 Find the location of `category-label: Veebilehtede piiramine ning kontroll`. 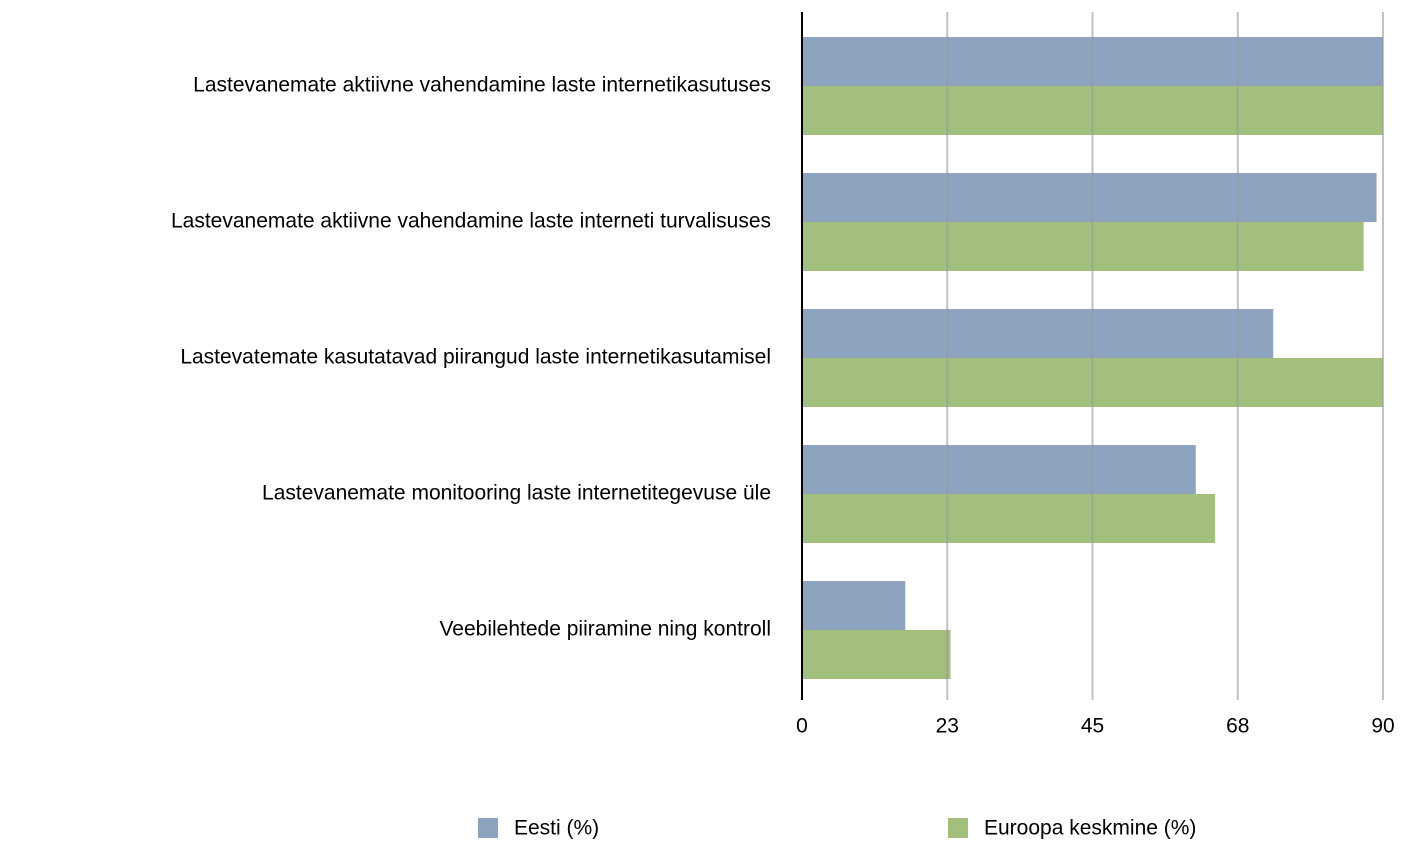

category-label: Veebilehtede piiramine ning kontroll is located at coordinates (605, 629).